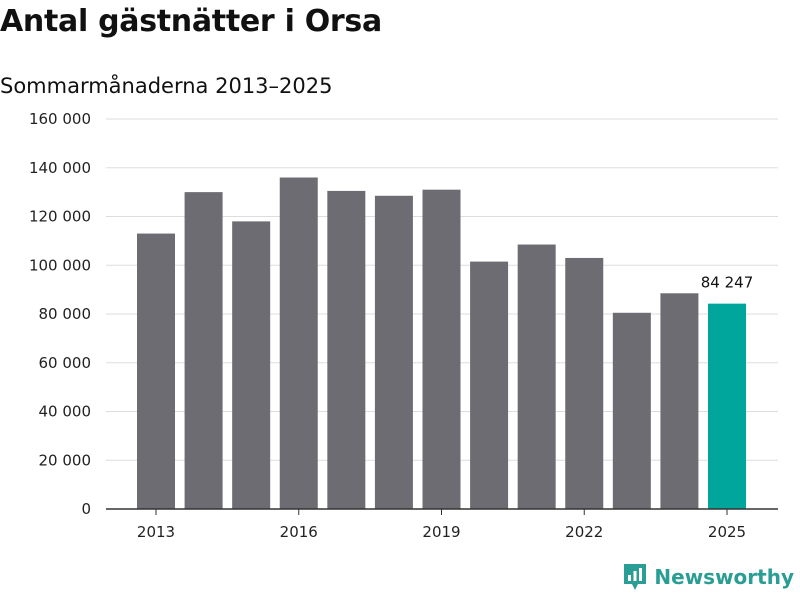 The height and width of the screenshot is (600, 800). I want to click on x-tick-label: 2016, so click(299, 532).